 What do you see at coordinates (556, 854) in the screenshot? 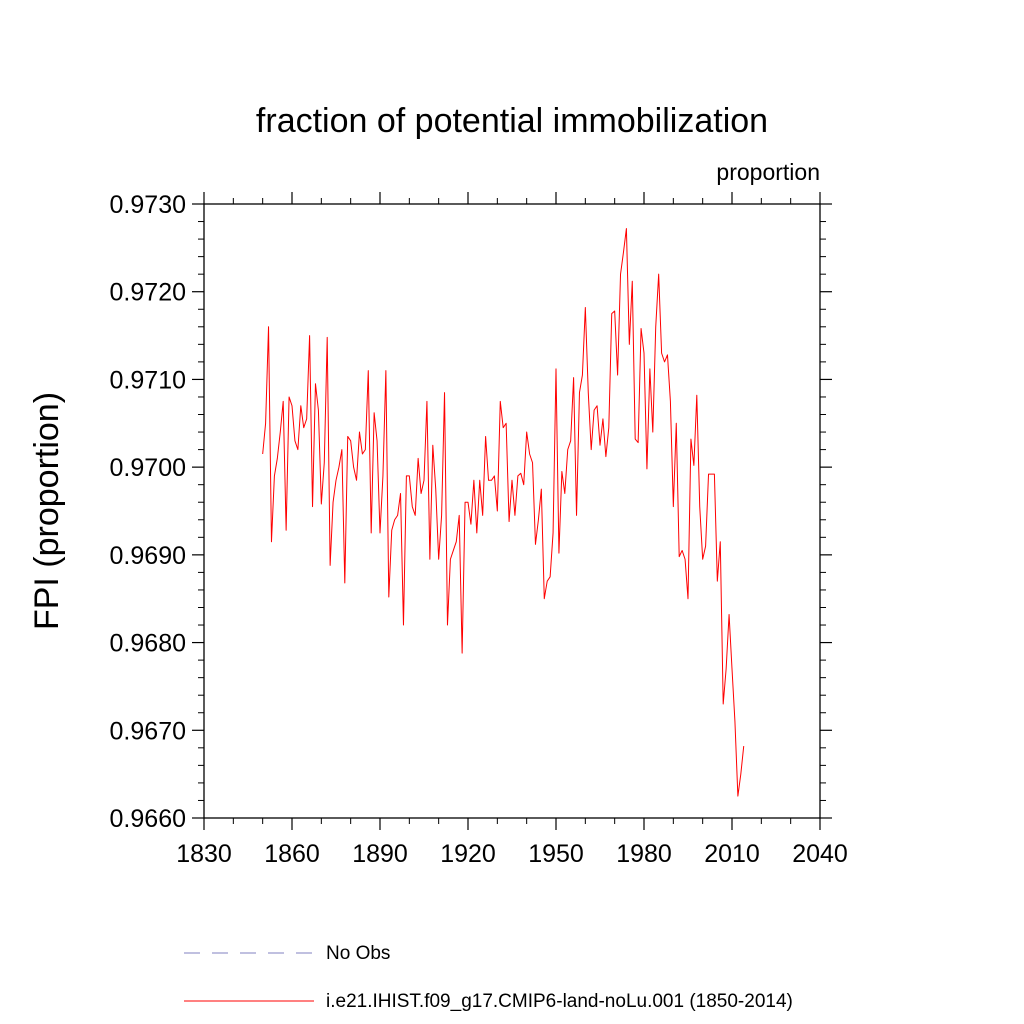
I see `x-tick-label: 1950` at bounding box center [556, 854].